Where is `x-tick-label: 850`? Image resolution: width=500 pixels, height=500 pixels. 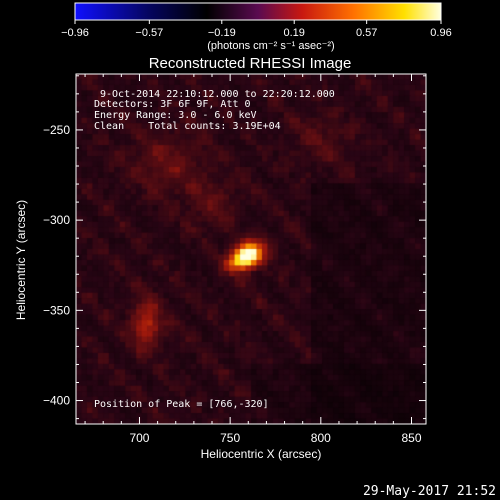
x-tick-label: 850 is located at coordinates (411, 438).